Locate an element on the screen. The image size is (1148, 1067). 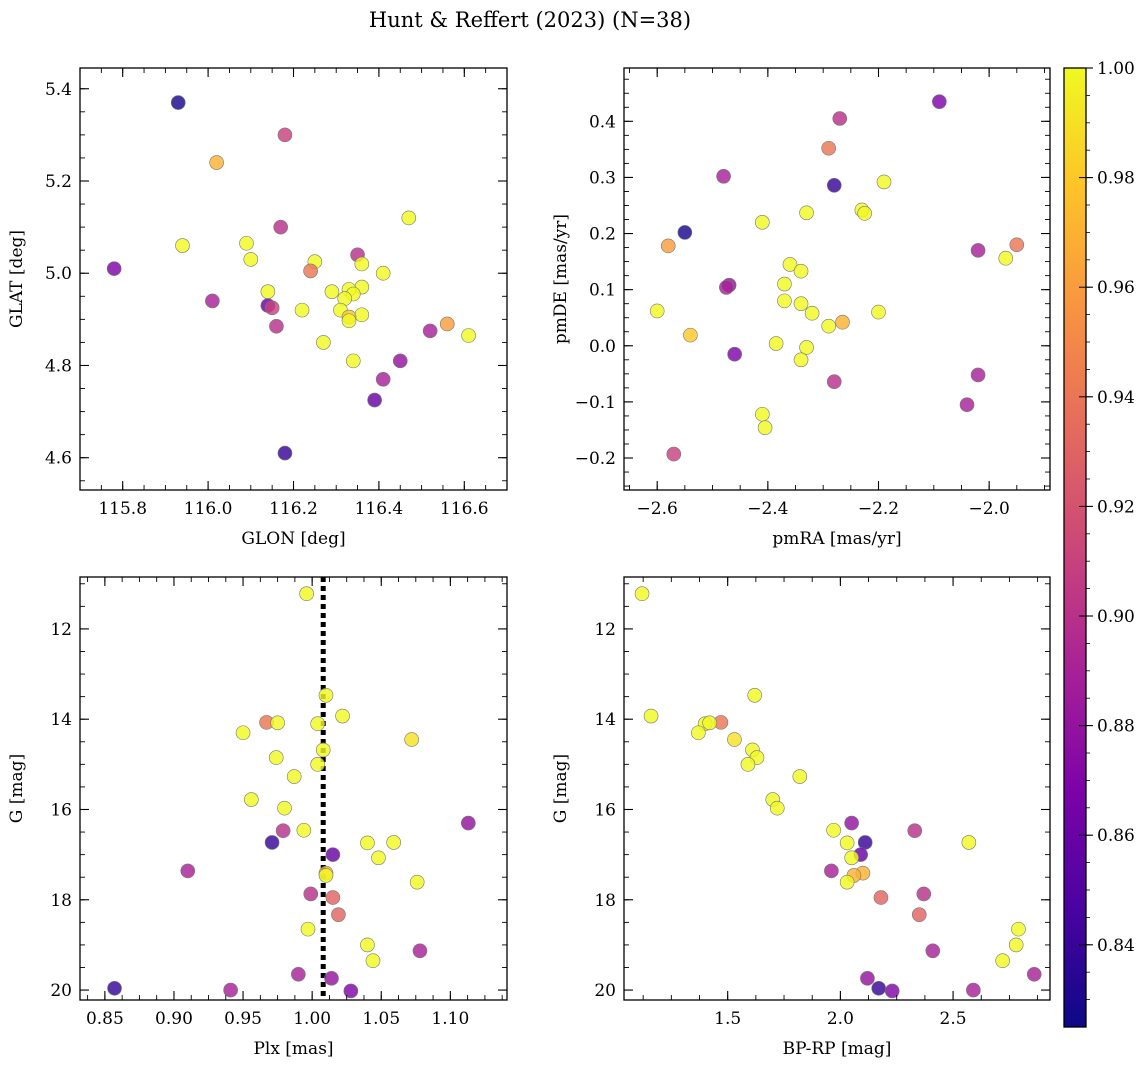
scatter-points is located at coordinates (837, 278).